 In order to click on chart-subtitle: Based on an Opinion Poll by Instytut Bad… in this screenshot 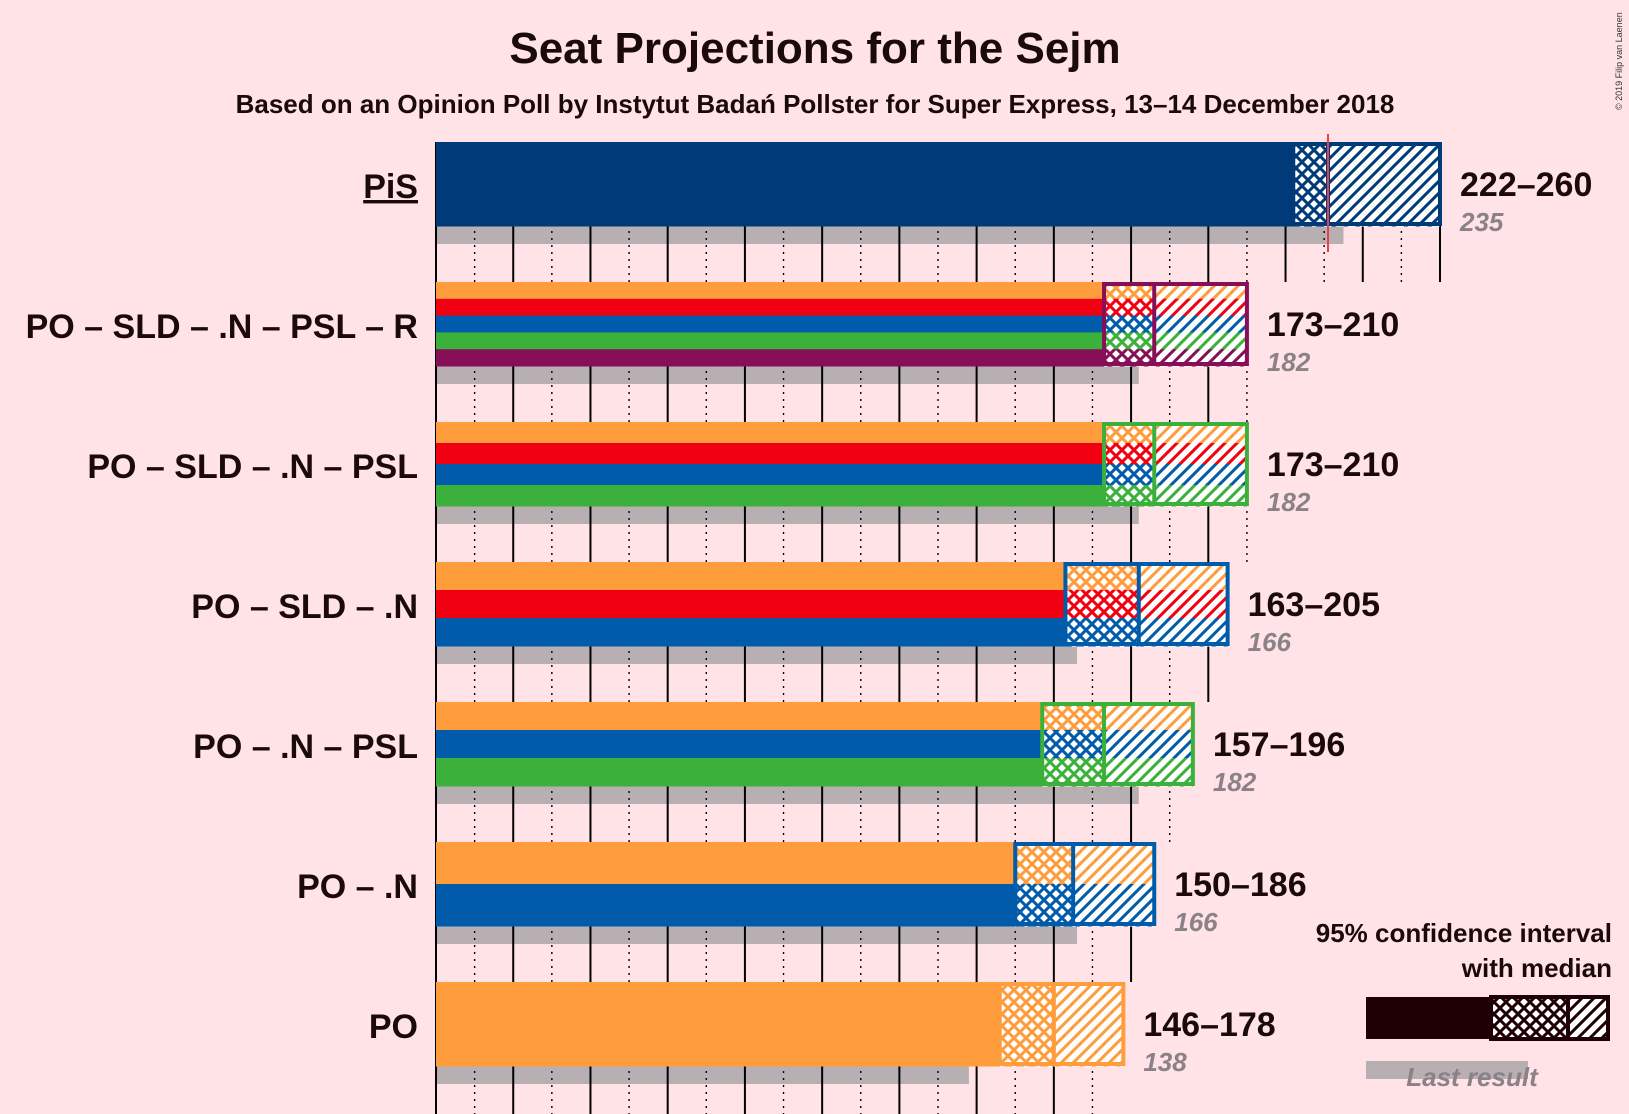, I will do `click(815, 104)`.